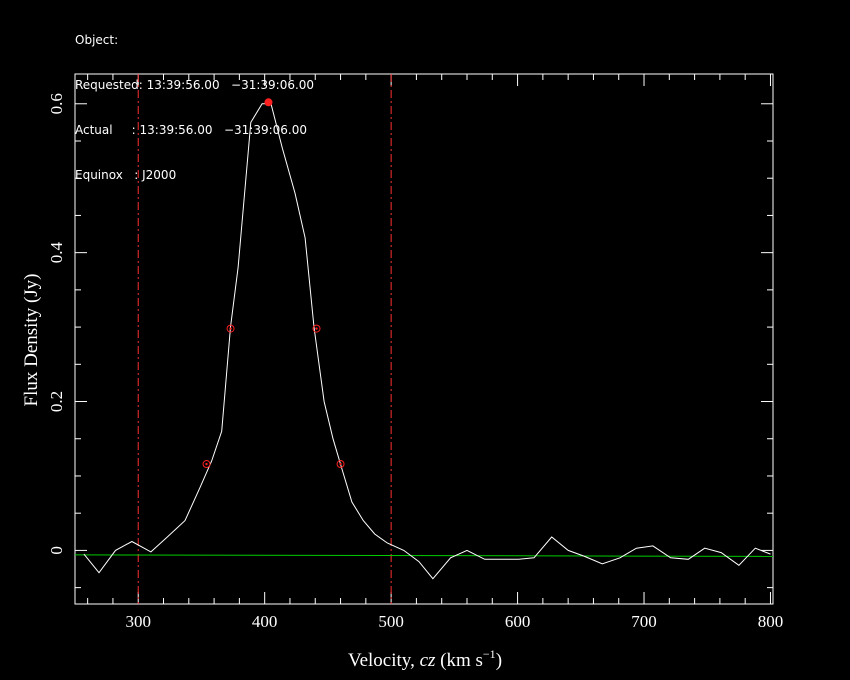 This screenshot has width=850, height=680. What do you see at coordinates (126, 175) in the screenshot?
I see `equinox-line: Equinox : J2000` at bounding box center [126, 175].